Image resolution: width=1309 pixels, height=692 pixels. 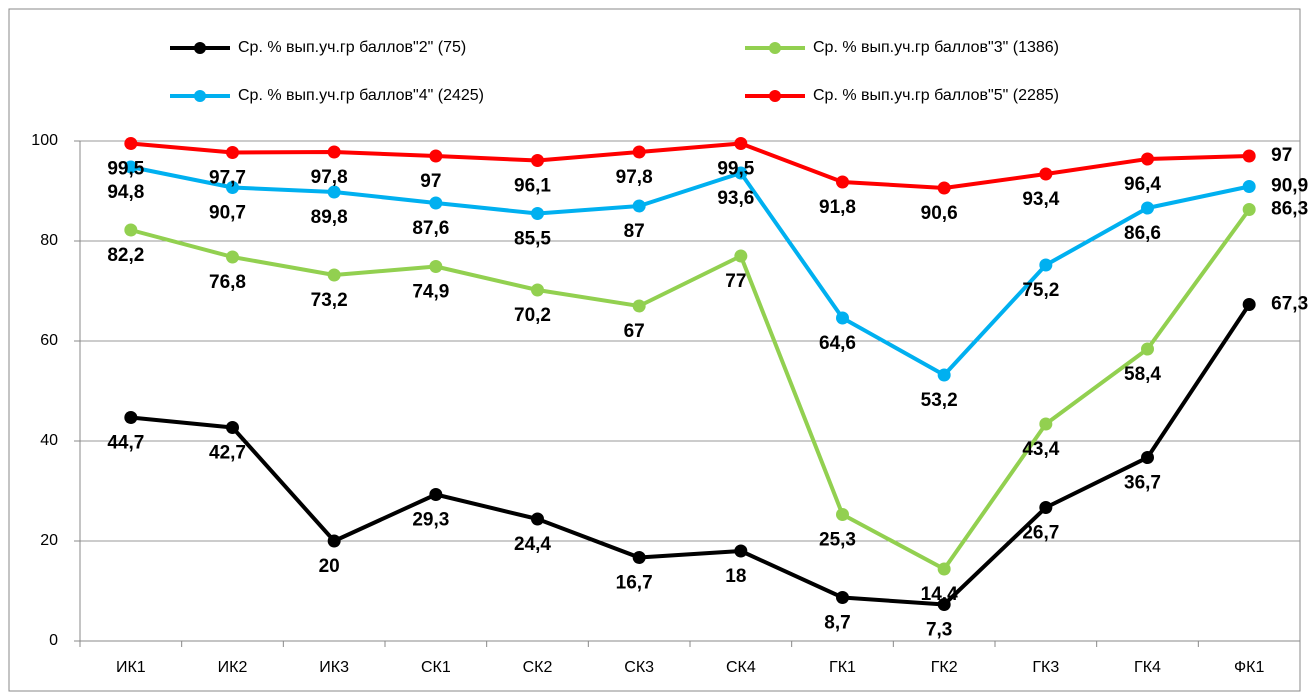 What do you see at coordinates (1142, 483) in the screenshot?
I see `data-label: 36,7` at bounding box center [1142, 483].